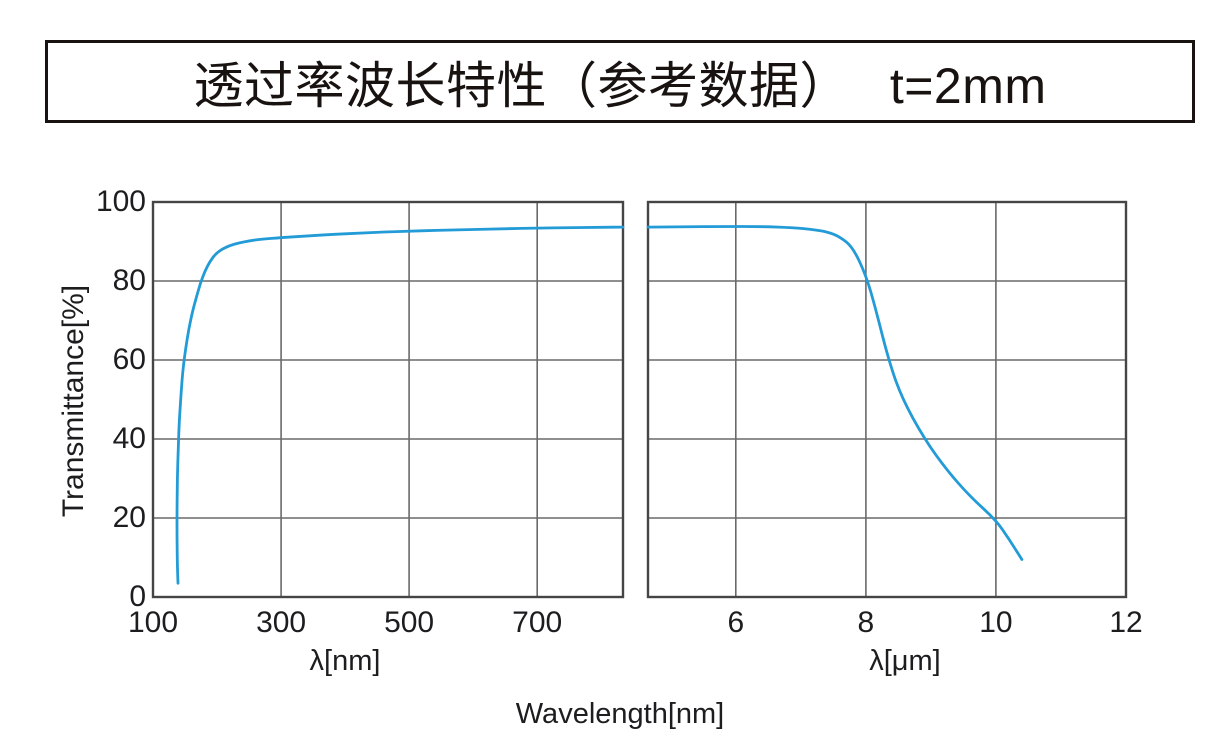 Image resolution: width=1231 pixels, height=750 pixels. I want to click on x-axis-title: Wavelength[nm], so click(620, 714).